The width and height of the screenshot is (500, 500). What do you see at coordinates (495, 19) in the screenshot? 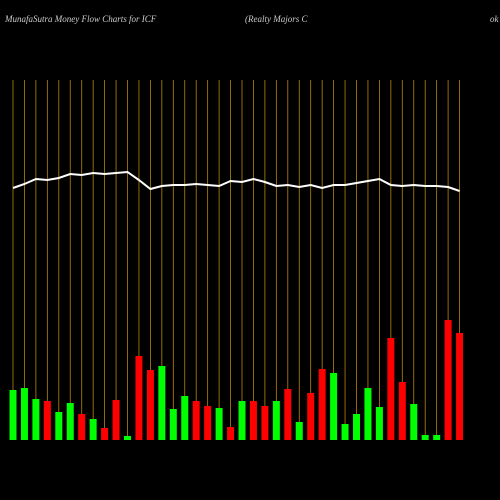
I see `chart-title-right: ok` at bounding box center [495, 19].